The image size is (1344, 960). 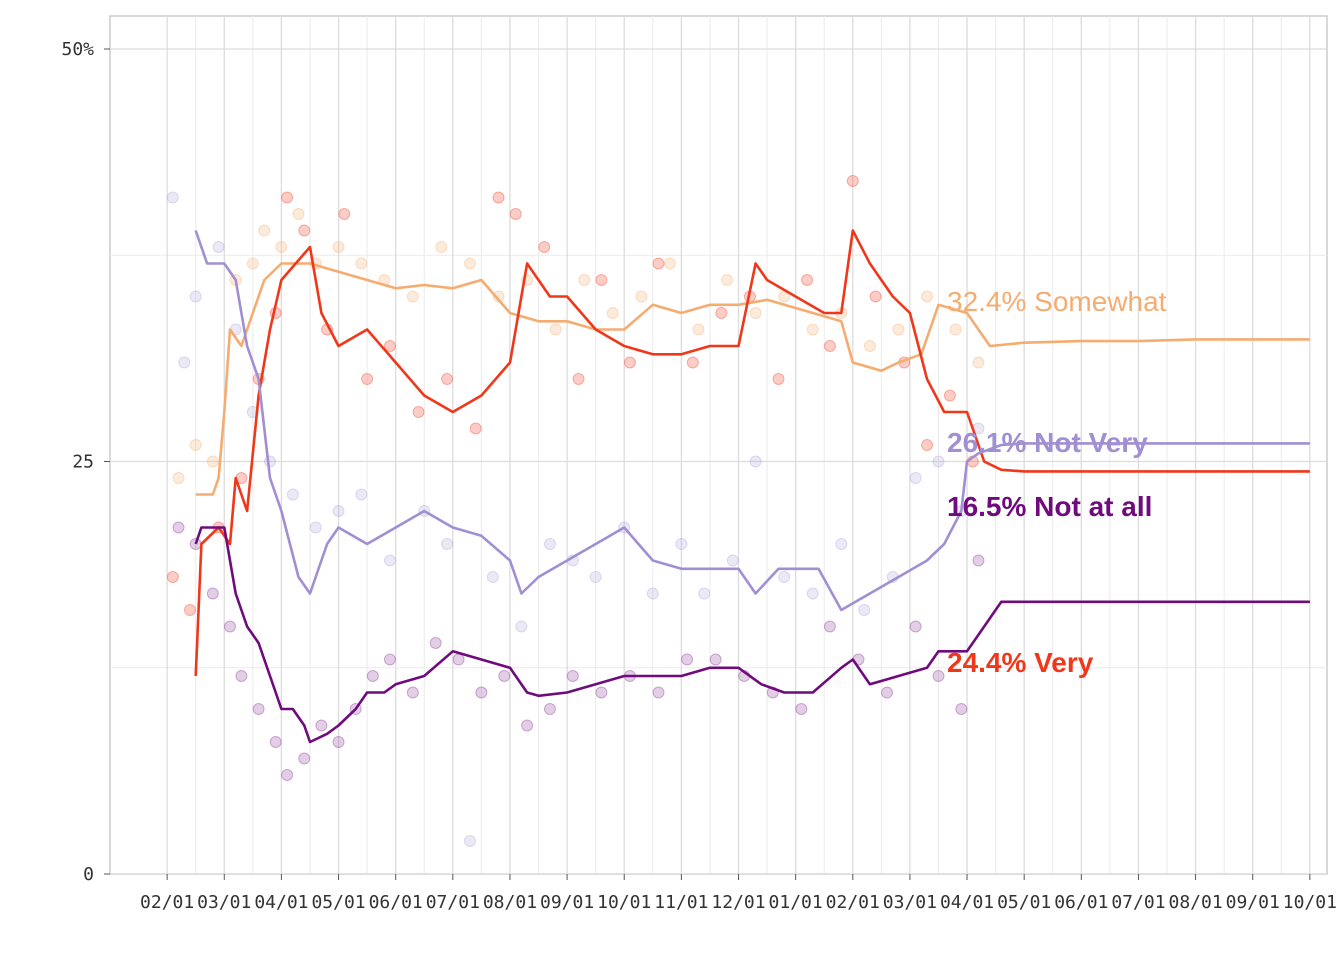 I want to click on x-tick-label: 07/01, so click(x=1138, y=902).